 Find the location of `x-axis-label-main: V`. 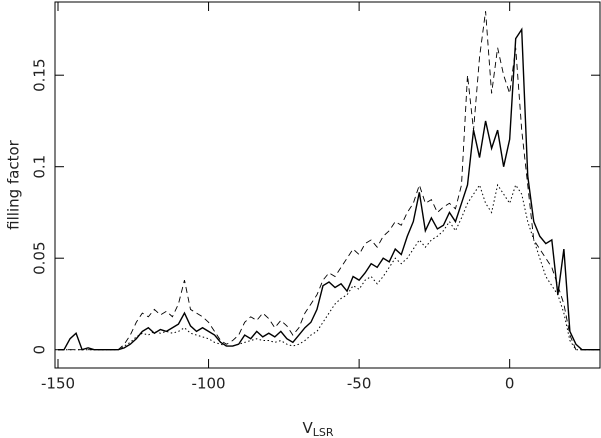

x-axis-label-main: V is located at coordinates (307, 428).